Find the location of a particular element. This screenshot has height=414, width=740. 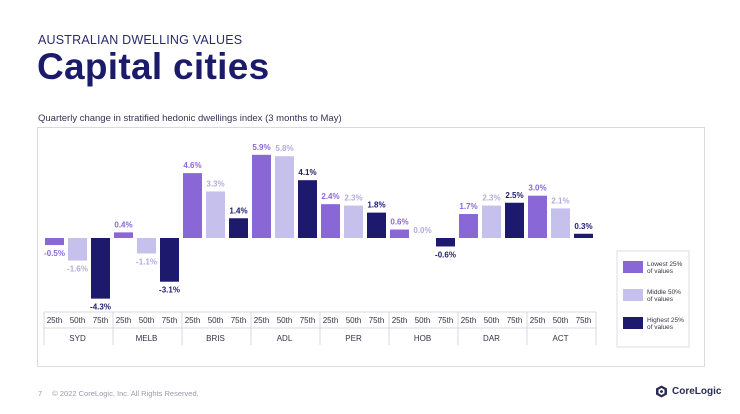

bar-melb-75th is located at coordinates (169, 260).